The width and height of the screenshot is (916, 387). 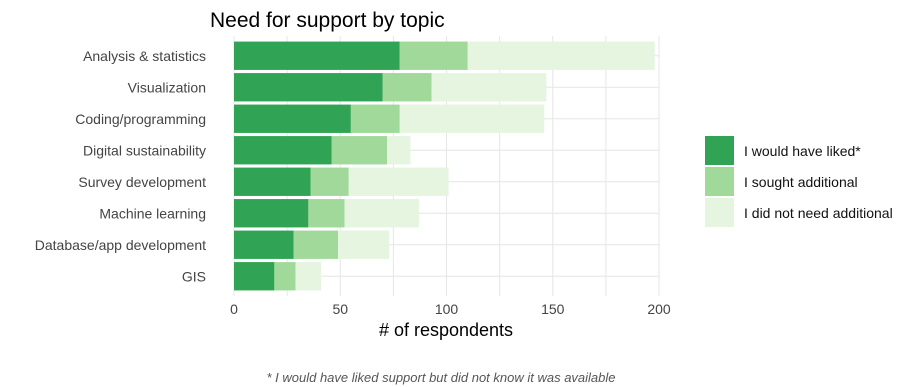 What do you see at coordinates (553, 309) in the screenshot?
I see `x-tick-label: 150` at bounding box center [553, 309].